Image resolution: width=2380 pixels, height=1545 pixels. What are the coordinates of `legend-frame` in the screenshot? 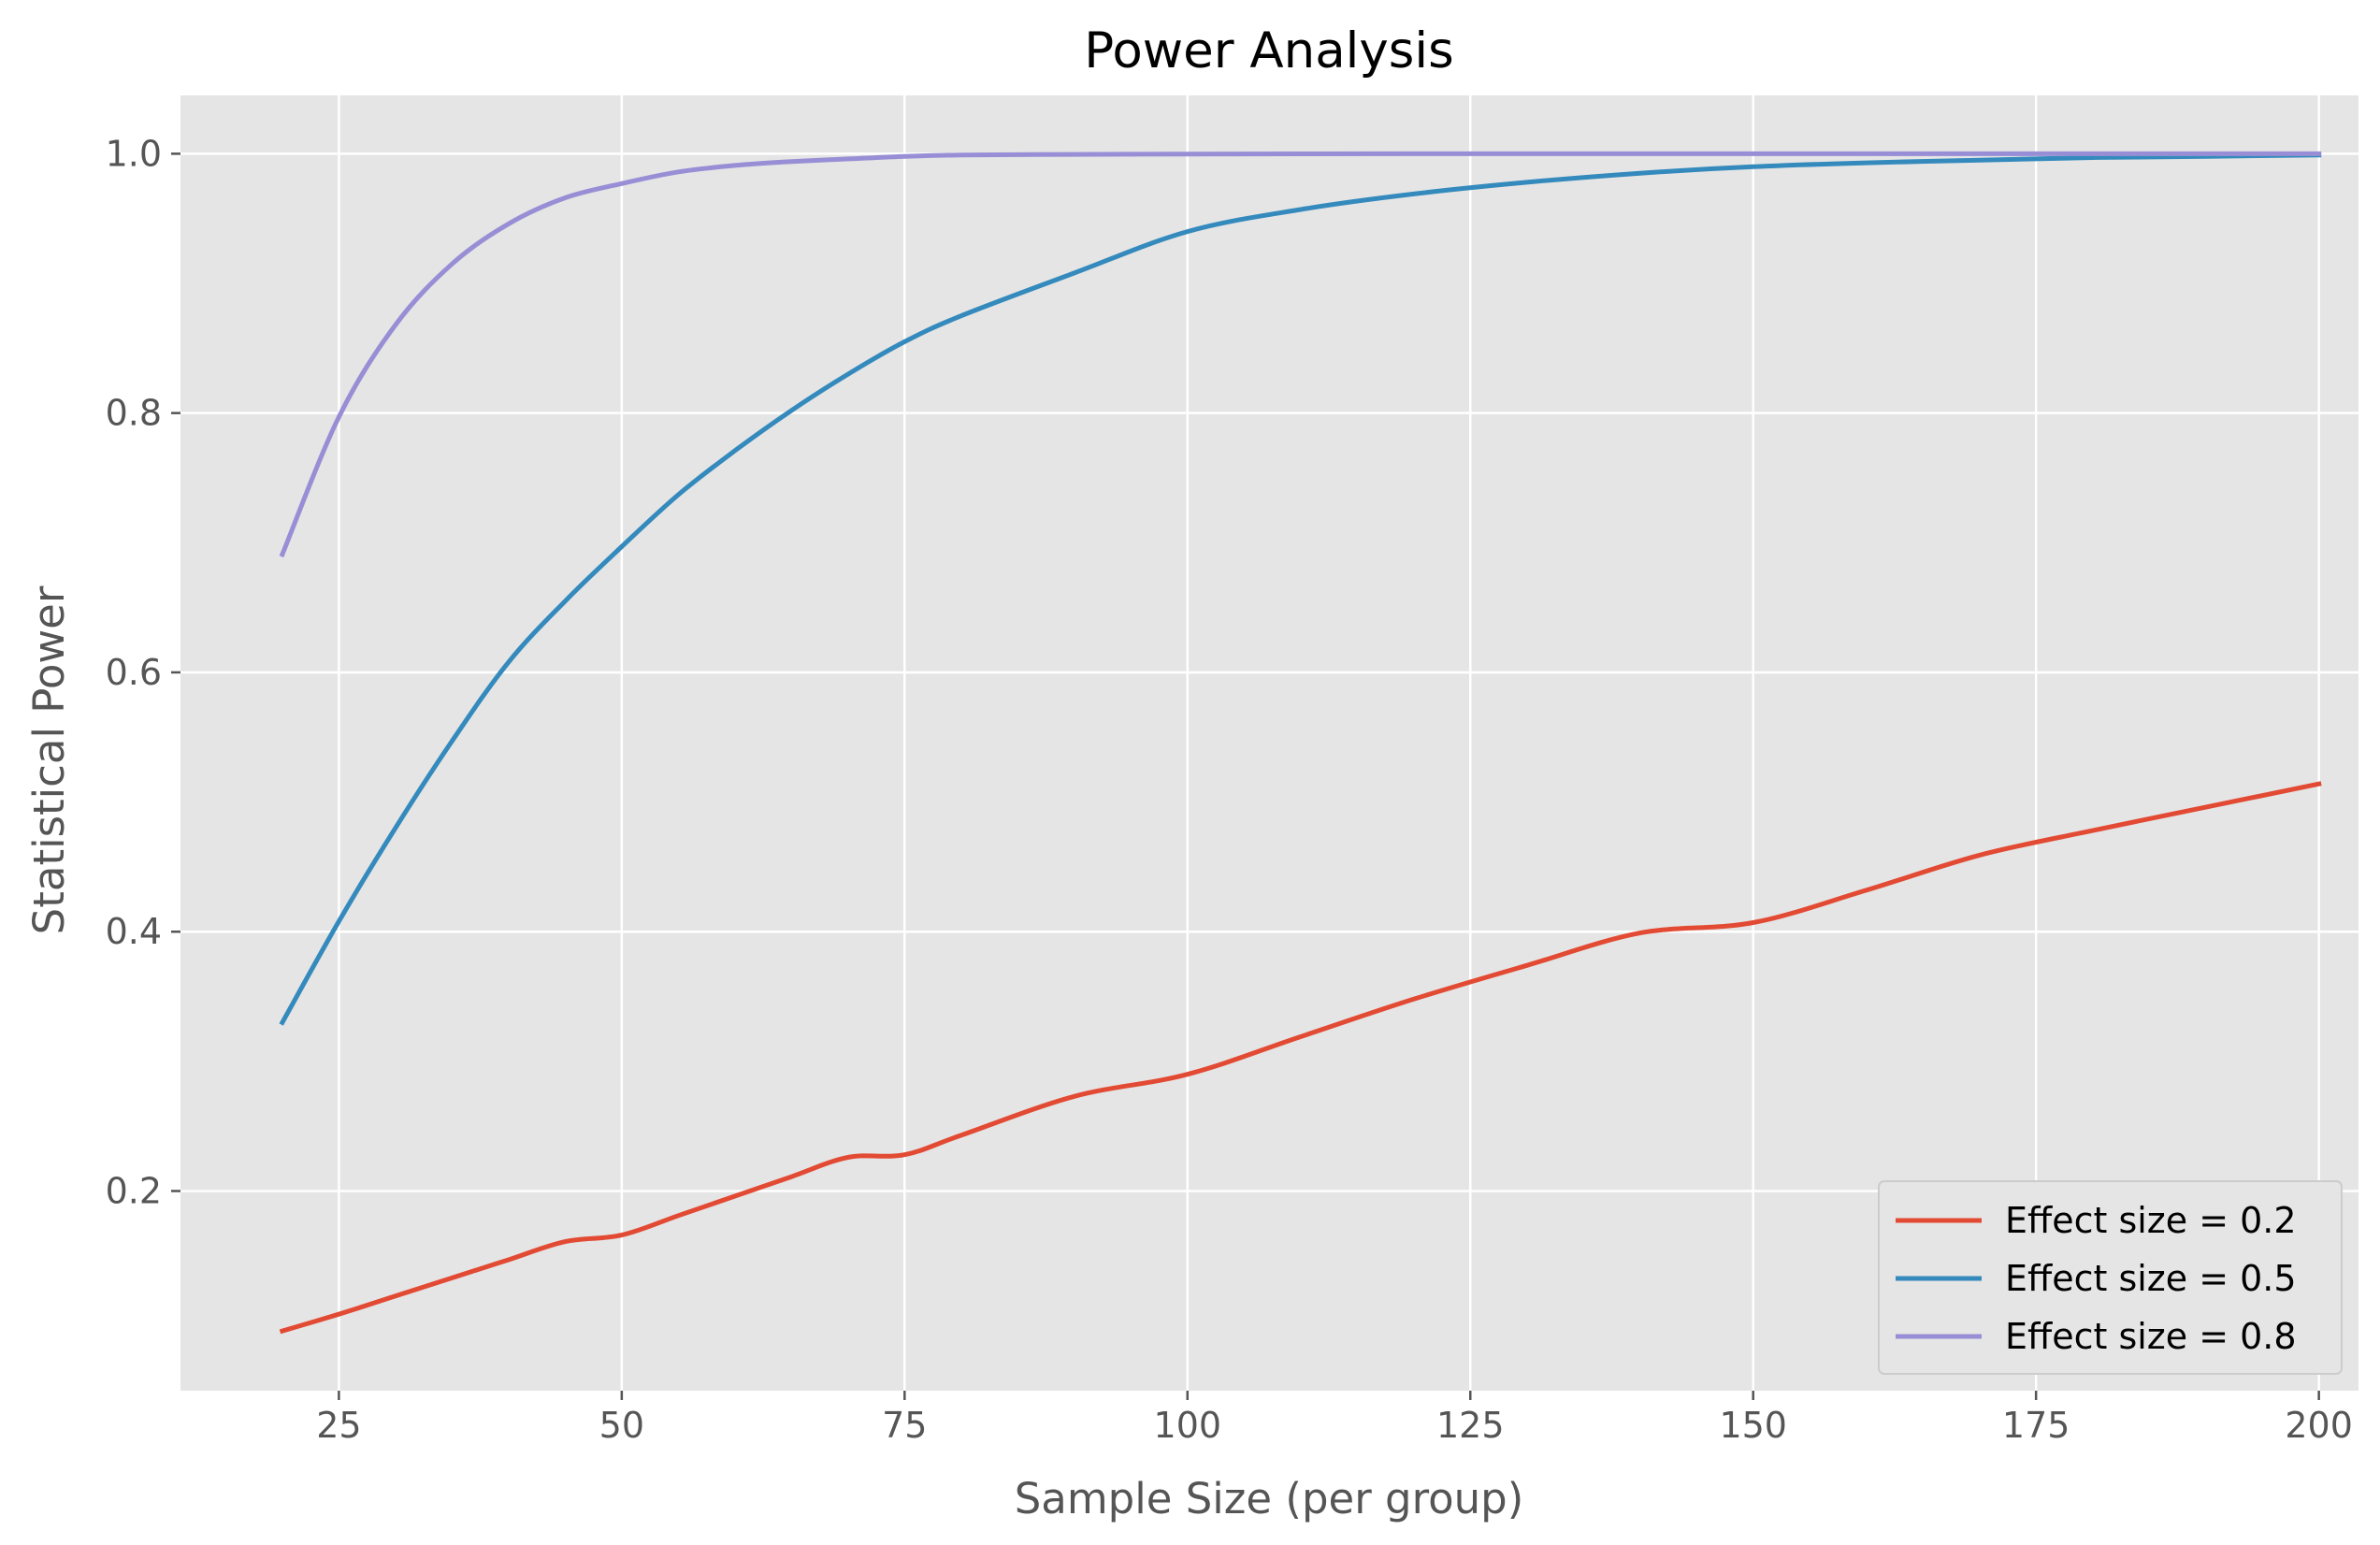 It's located at (2110, 1277).